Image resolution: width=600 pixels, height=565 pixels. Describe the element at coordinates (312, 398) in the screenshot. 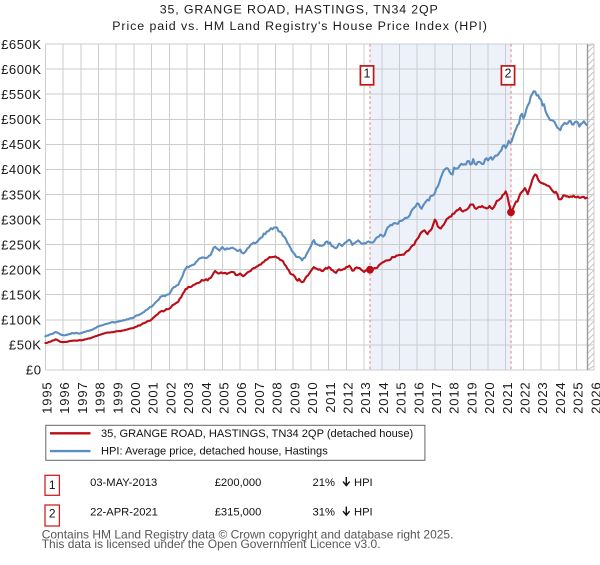

I see `svg-text: 2010` at that location.